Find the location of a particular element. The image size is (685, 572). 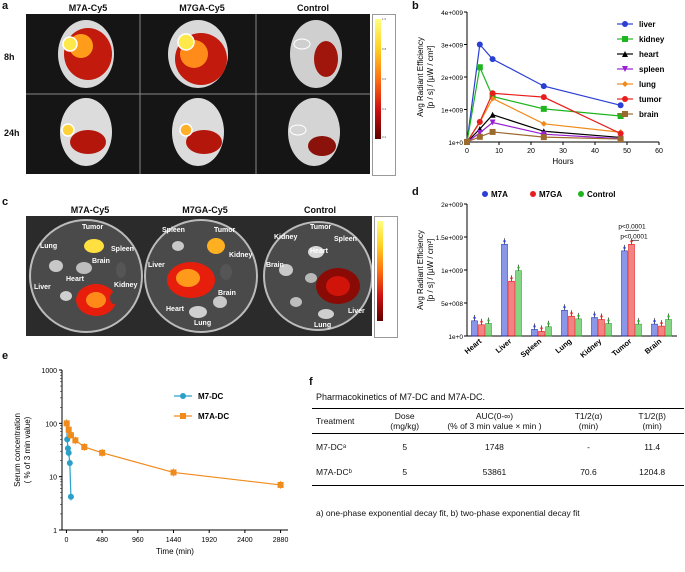

legend-marker-m7-dc is located at coordinates (183, 396).